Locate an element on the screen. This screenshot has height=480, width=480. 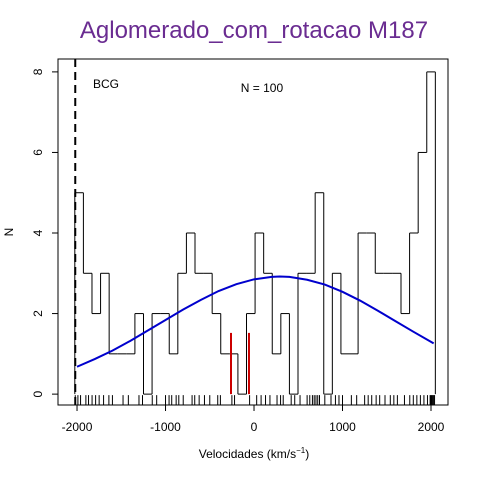
x-tick-label: -2000 is located at coordinates (77, 427).